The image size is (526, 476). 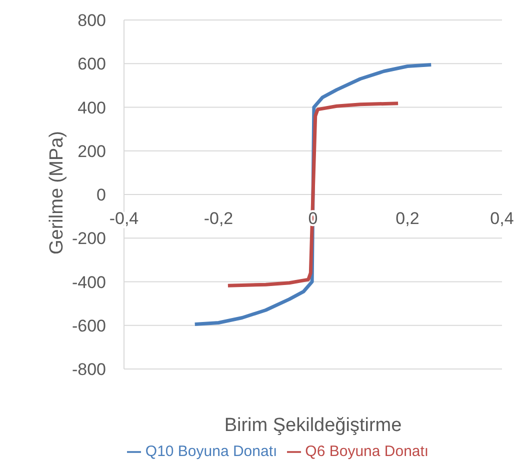 I want to click on x-tick-label: 0,2, so click(x=408, y=218).